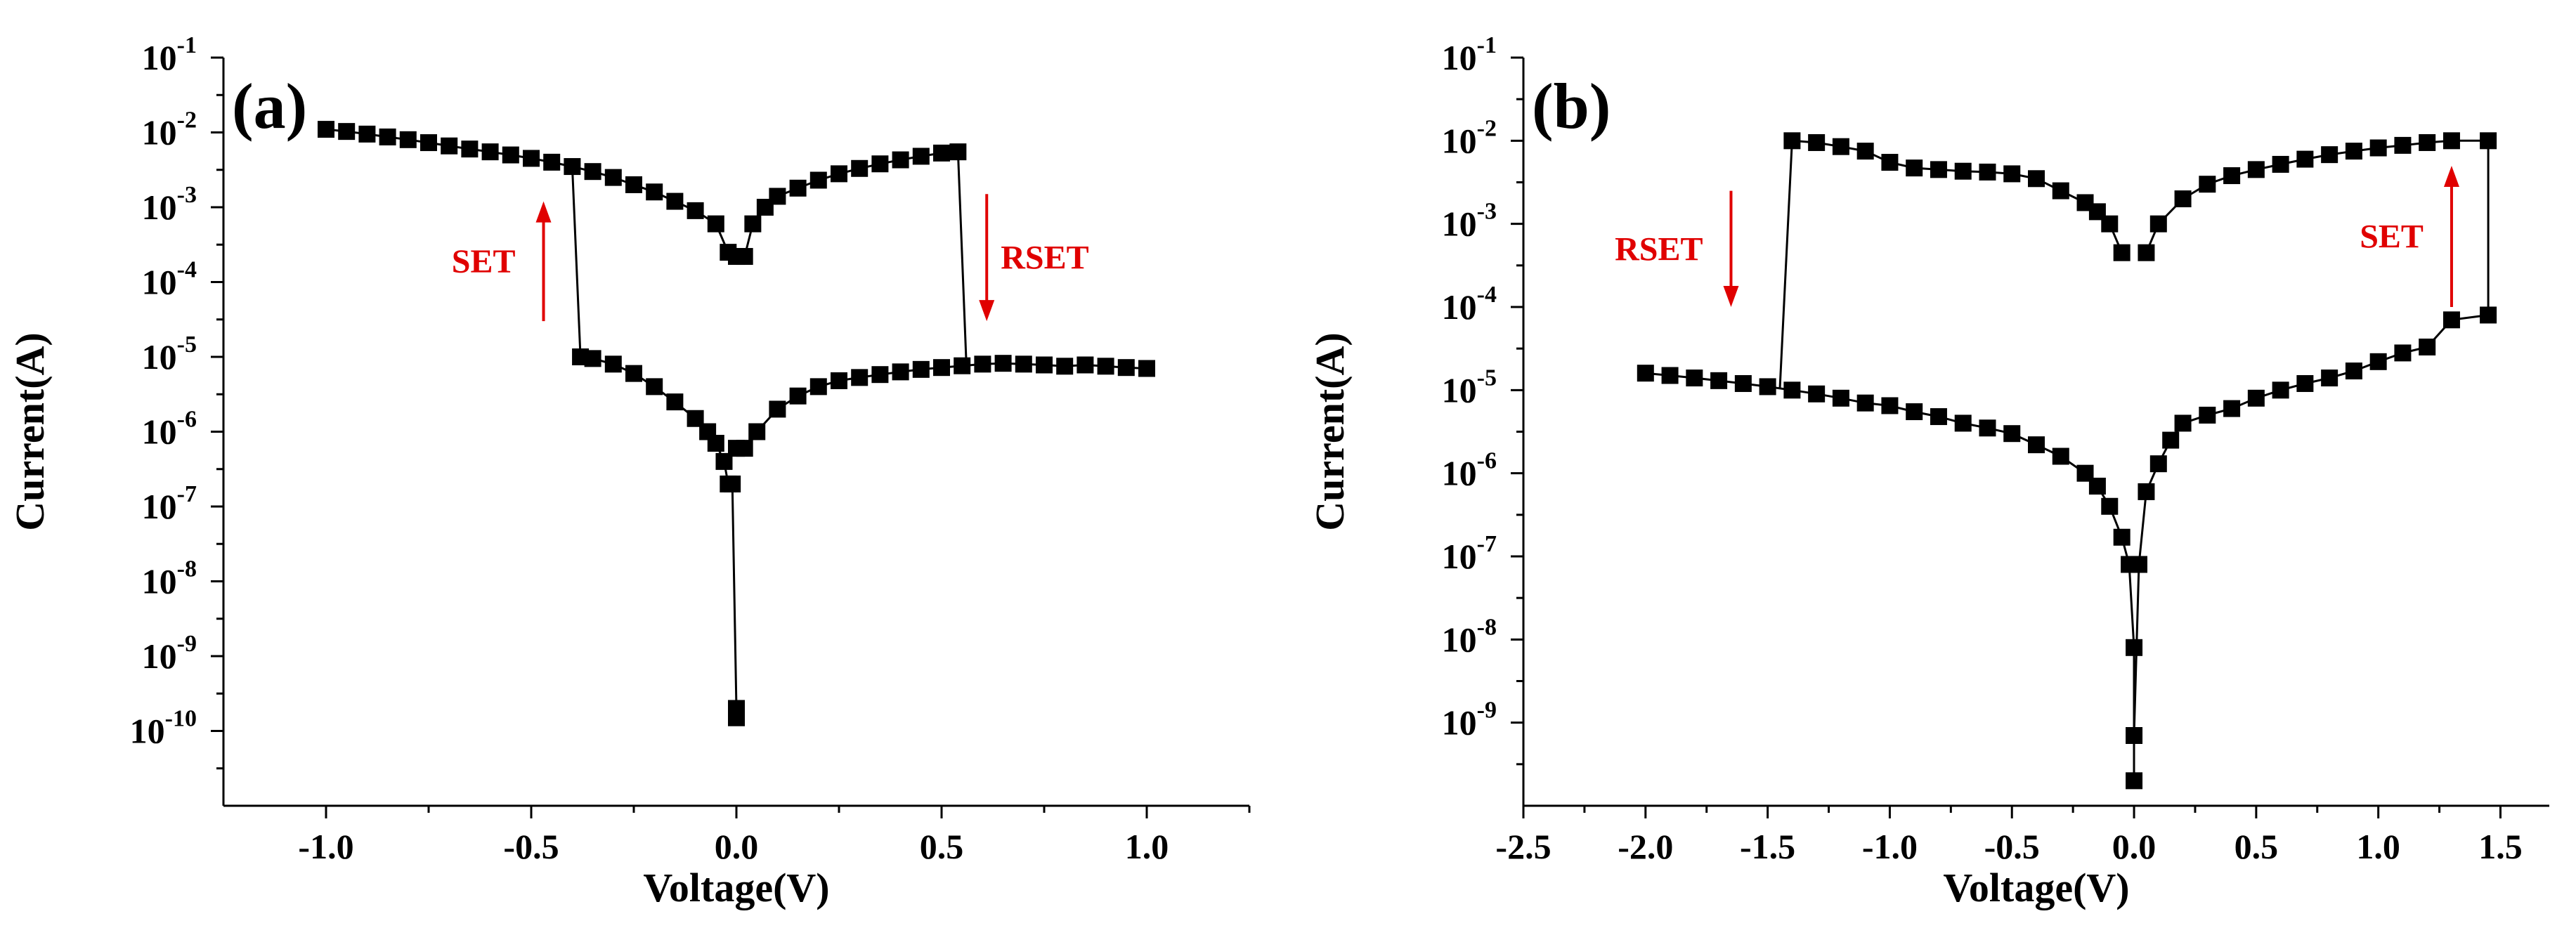  What do you see at coordinates (962, 256) in the screenshot?
I see `switching-line` at bounding box center [962, 256].